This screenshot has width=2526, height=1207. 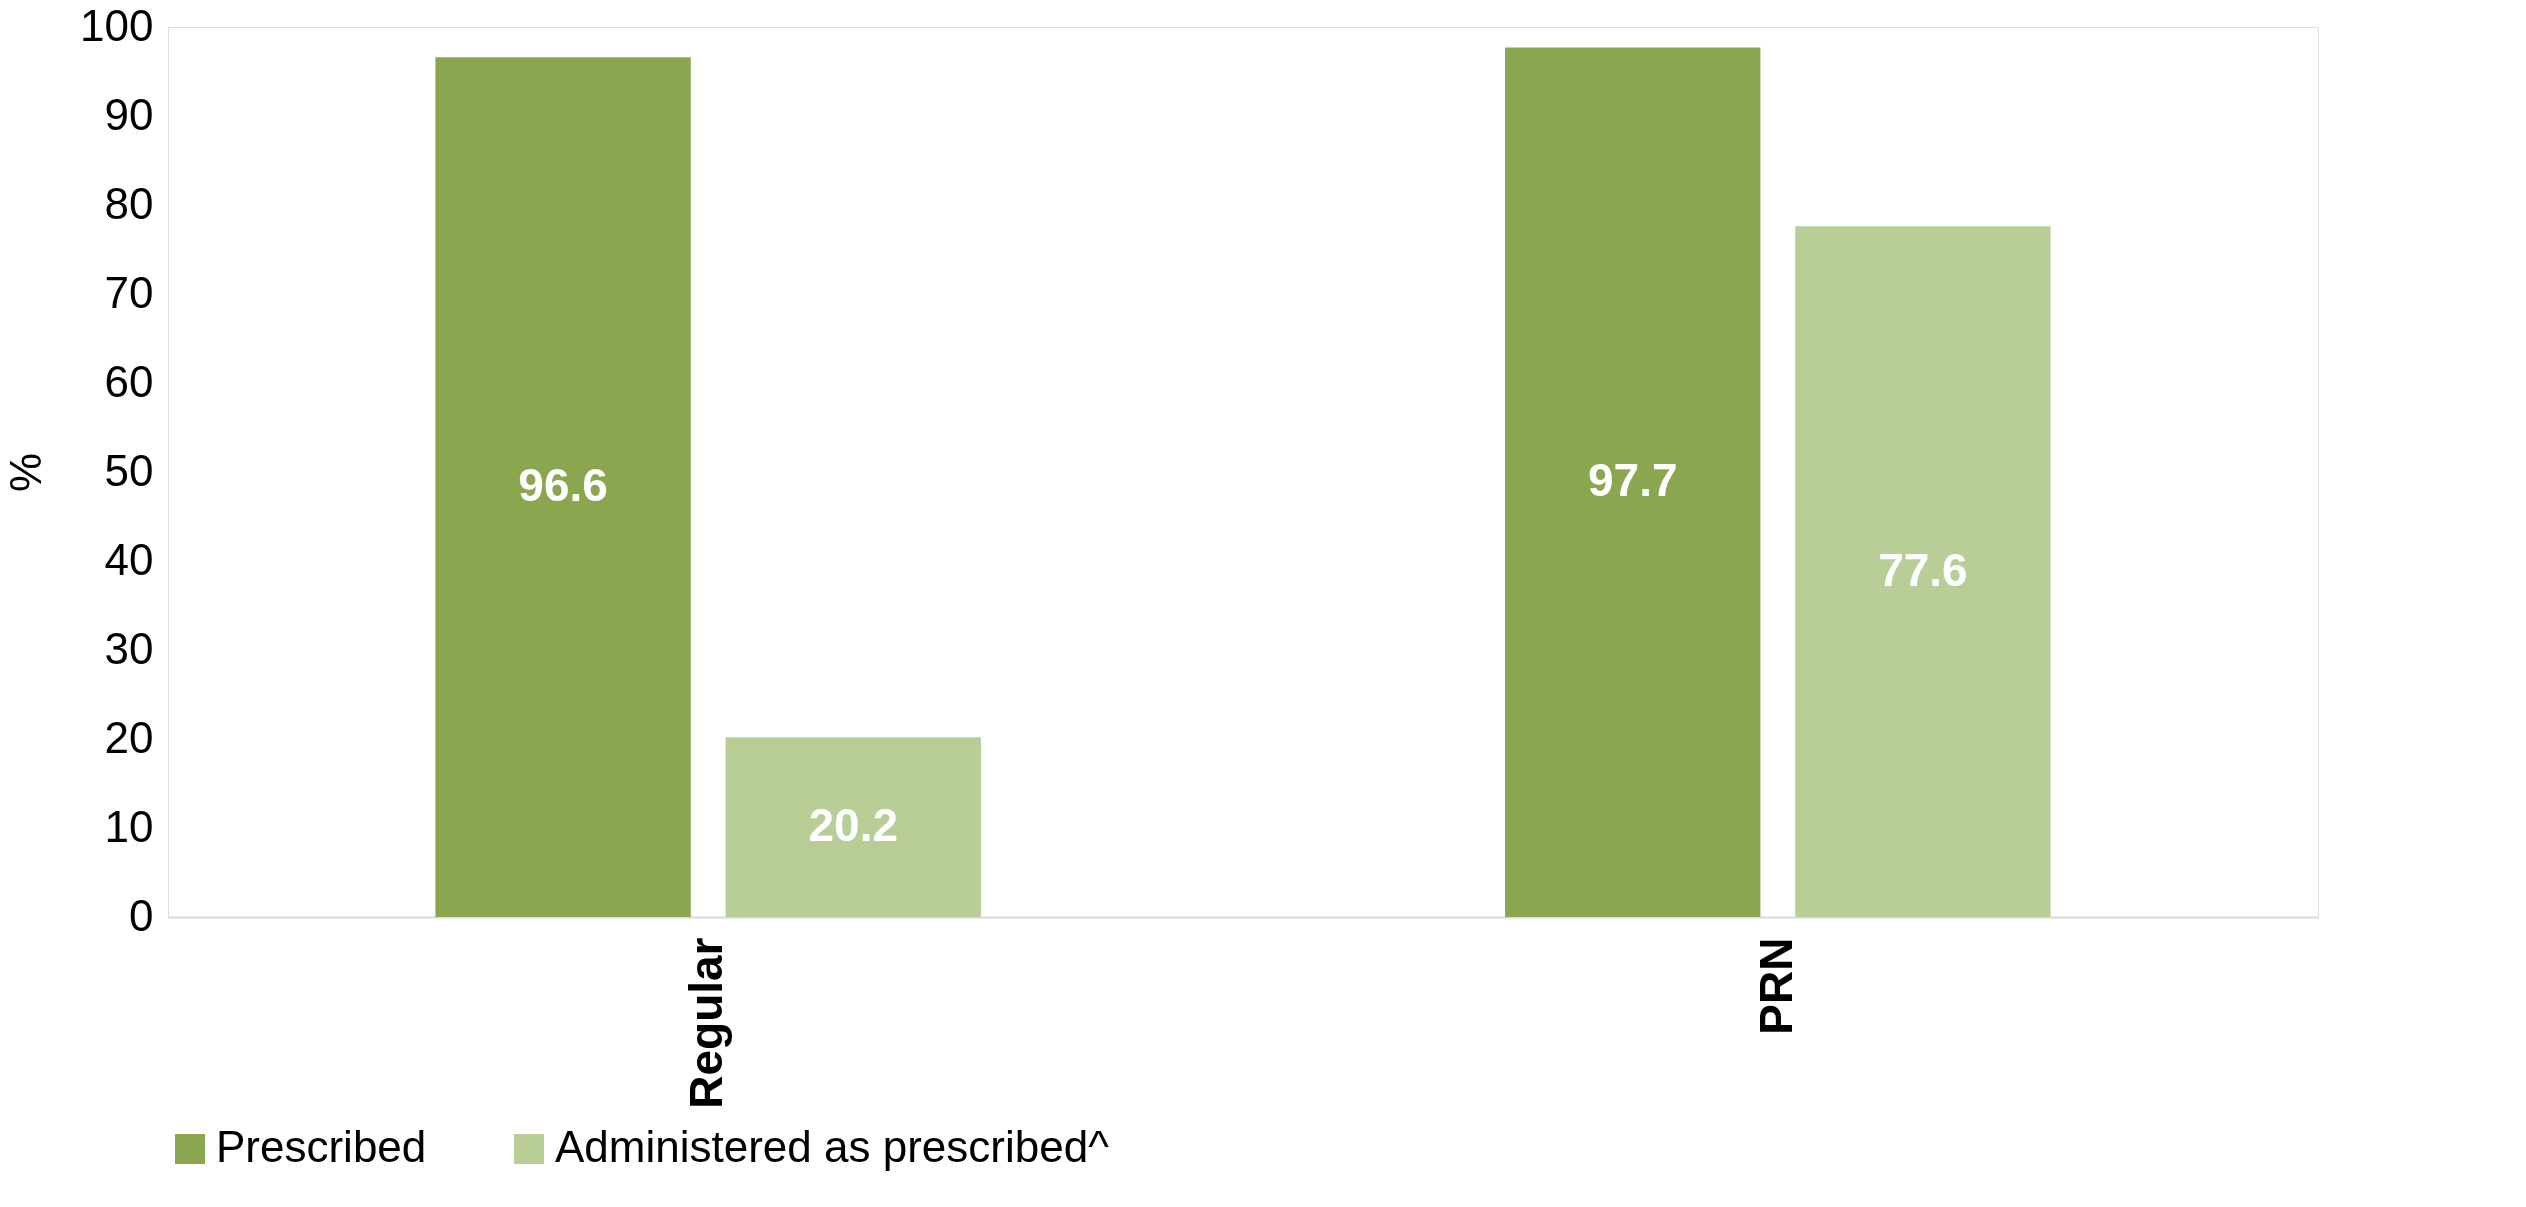 I want to click on data-label: 20.2, so click(x=853, y=825).